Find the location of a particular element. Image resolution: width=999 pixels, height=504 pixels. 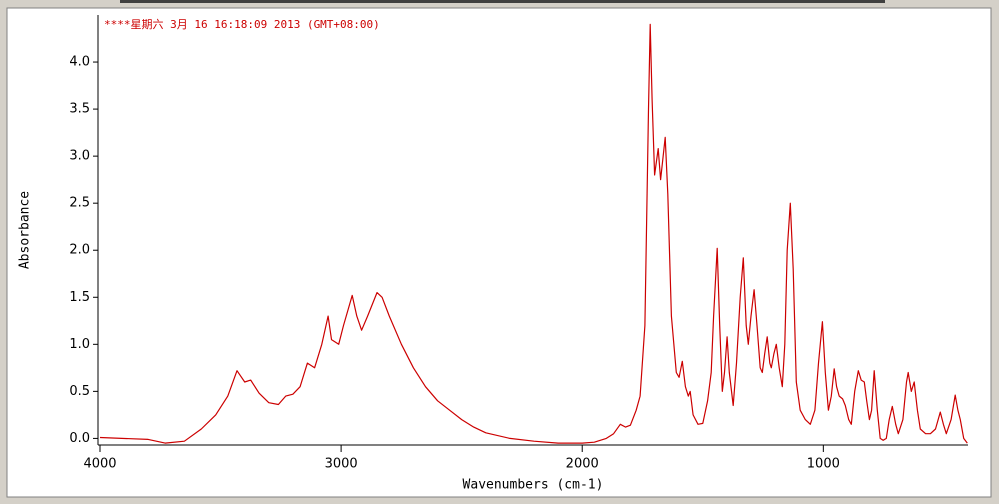

y-axis-label: Absorbance is located at coordinates (25, 230).